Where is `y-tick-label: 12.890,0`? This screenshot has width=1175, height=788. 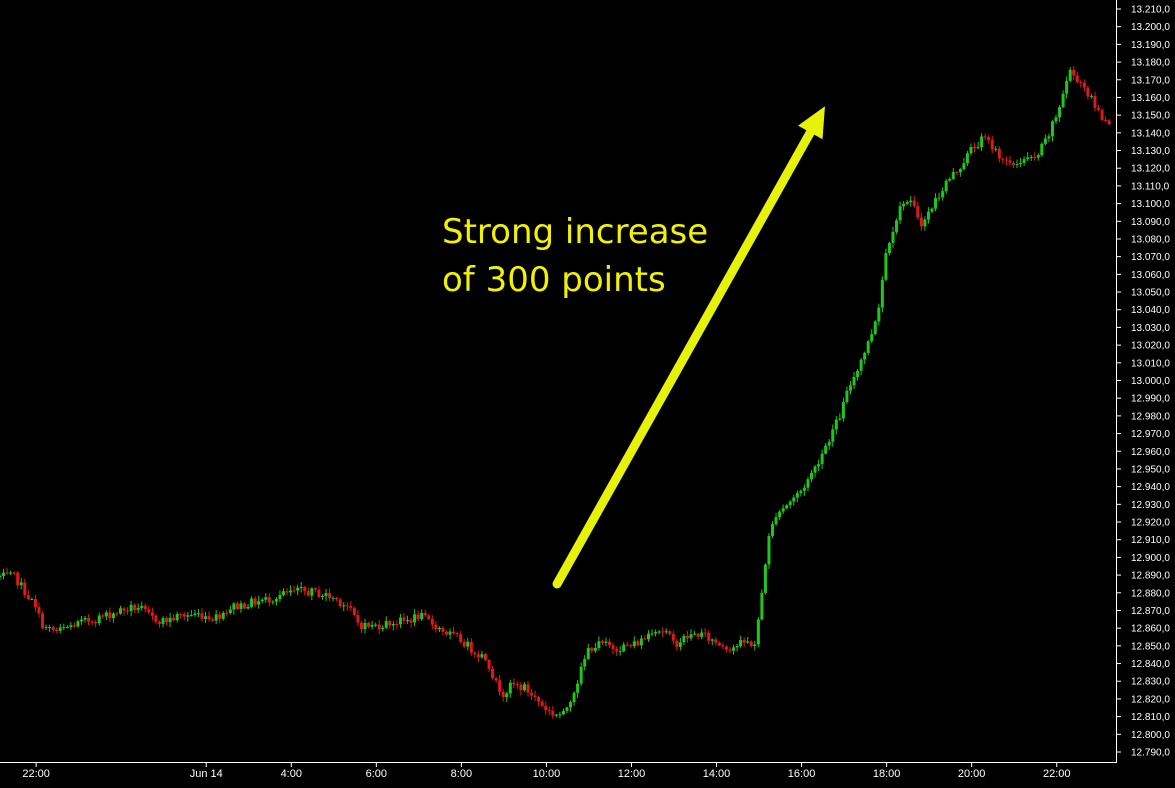
y-tick-label: 12.890,0 is located at coordinates (1150, 576).